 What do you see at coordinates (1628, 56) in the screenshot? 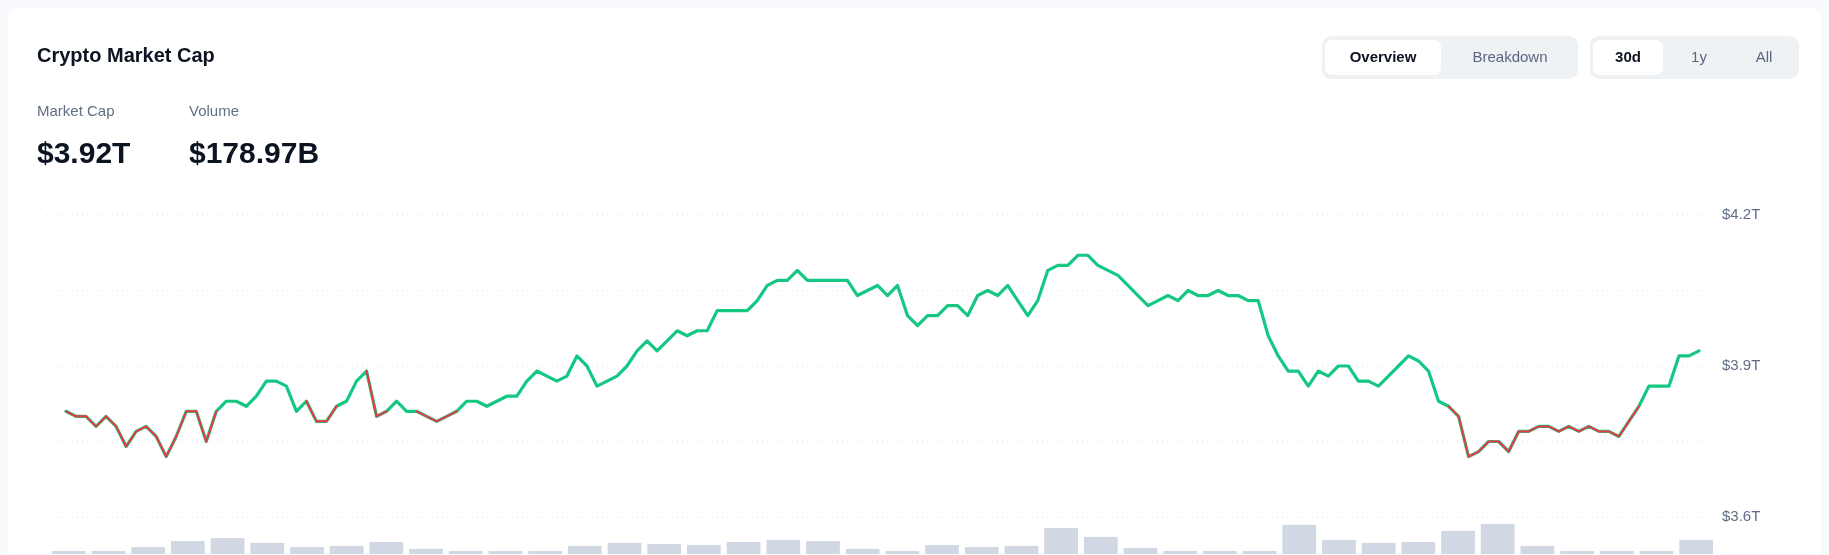
I see `text: 30d` at bounding box center [1628, 56].